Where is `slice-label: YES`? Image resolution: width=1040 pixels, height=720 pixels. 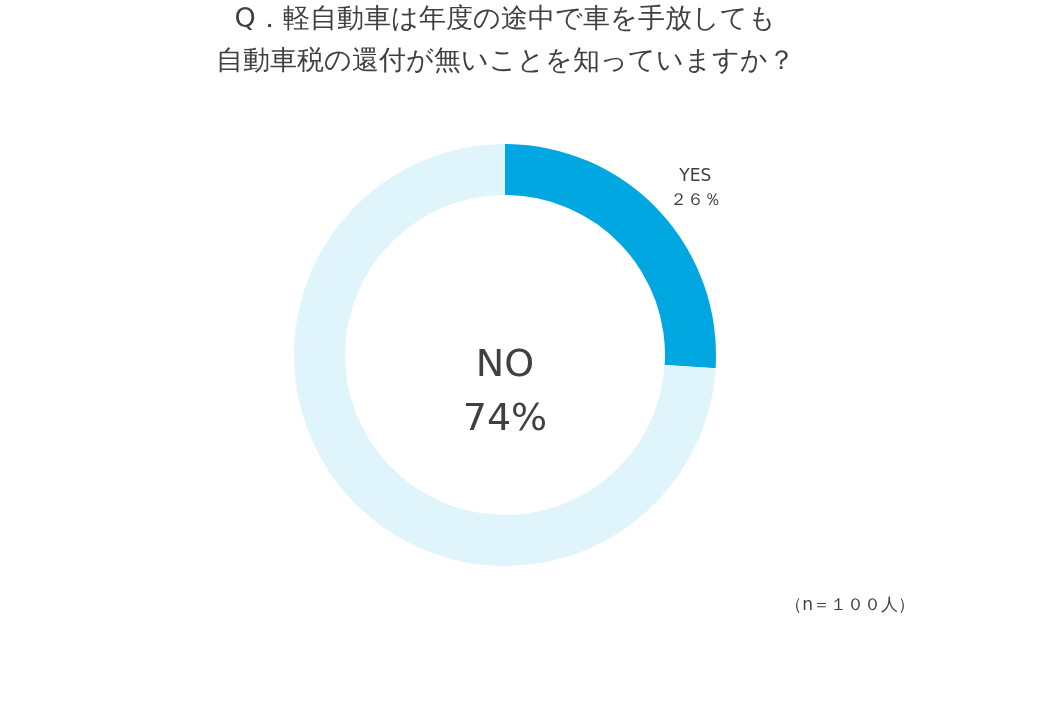 slice-label: YES is located at coordinates (695, 175).